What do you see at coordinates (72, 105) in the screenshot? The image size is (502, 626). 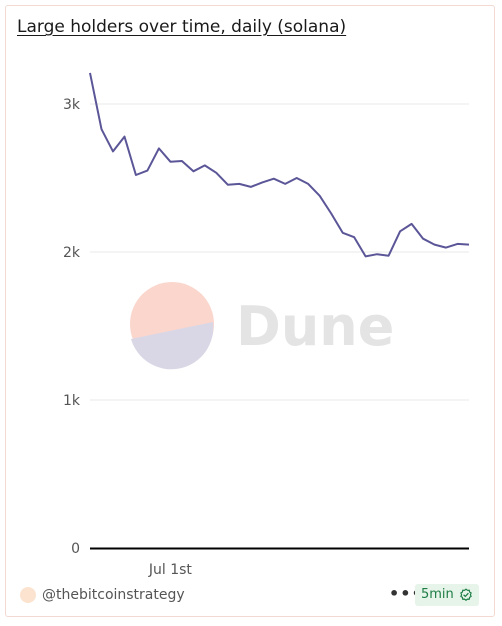 I see `y-tick-label: 3k` at bounding box center [72, 105].